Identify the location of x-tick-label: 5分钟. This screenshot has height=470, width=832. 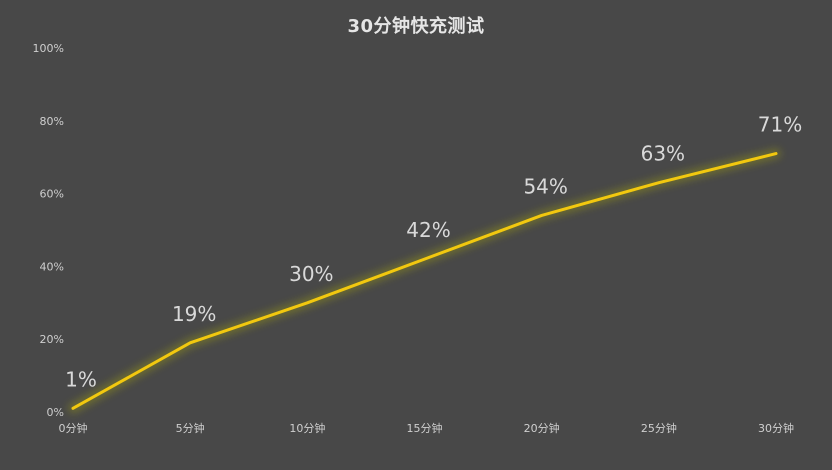
(190, 428).